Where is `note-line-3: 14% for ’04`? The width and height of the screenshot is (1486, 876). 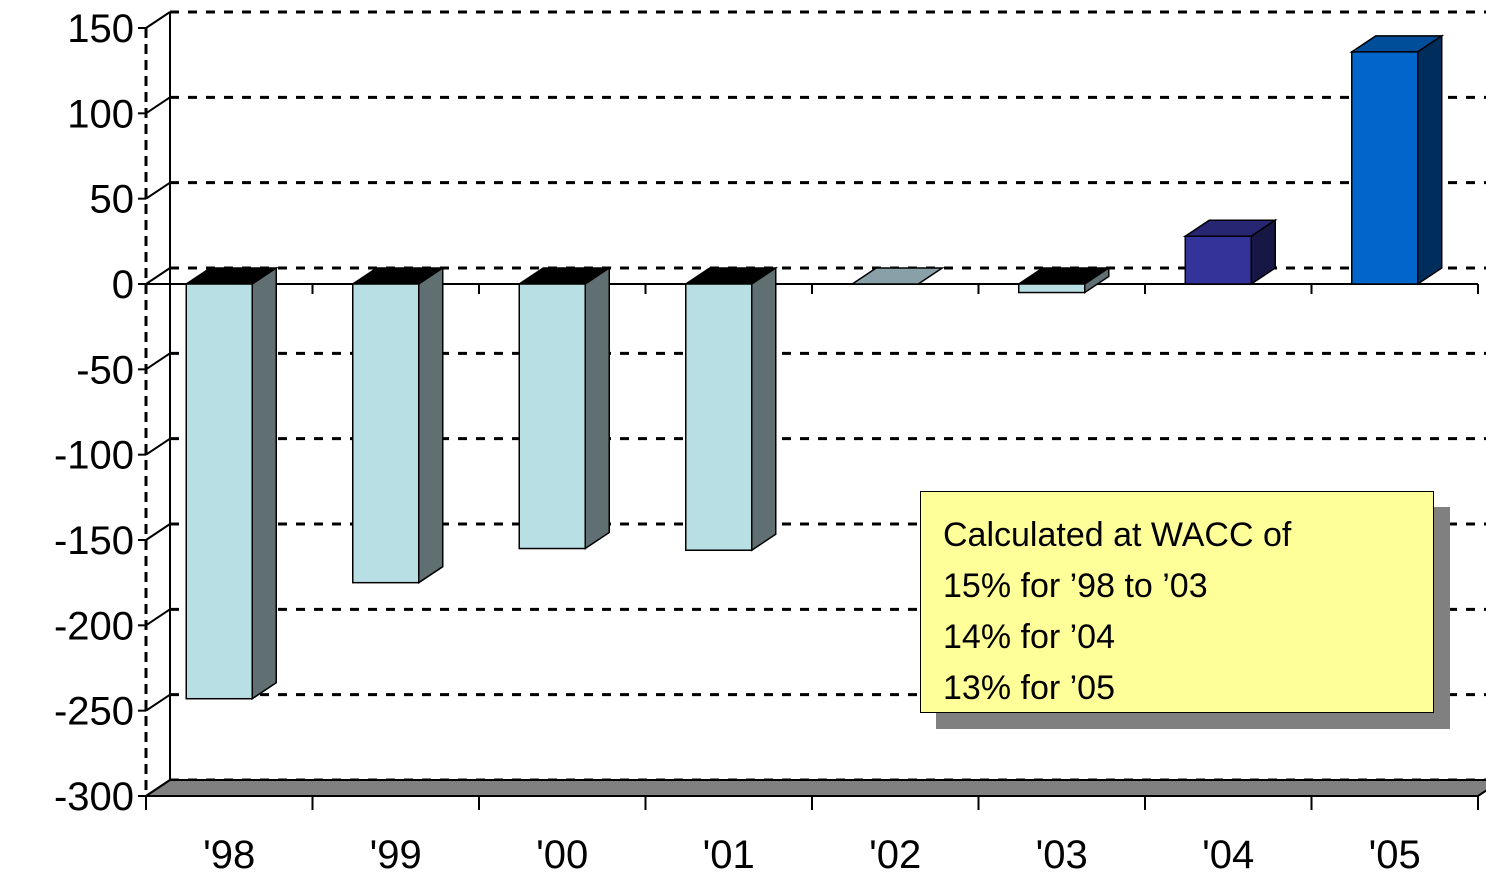
note-line-3: 14% for ’04 is located at coordinates (1029, 637).